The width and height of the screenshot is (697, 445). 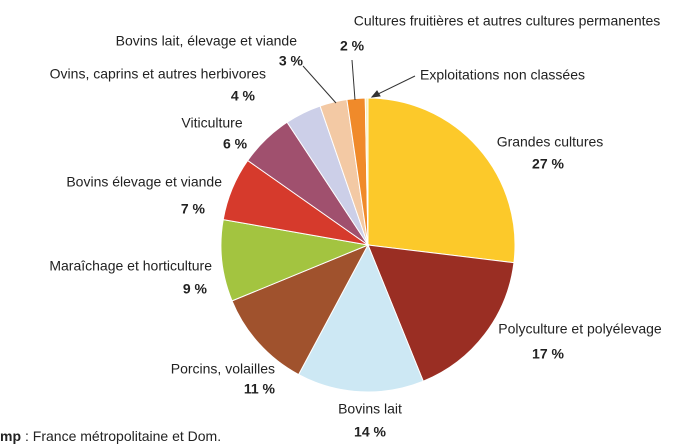 What do you see at coordinates (193, 209) in the screenshot?
I see `value-label: 7 %` at bounding box center [193, 209].